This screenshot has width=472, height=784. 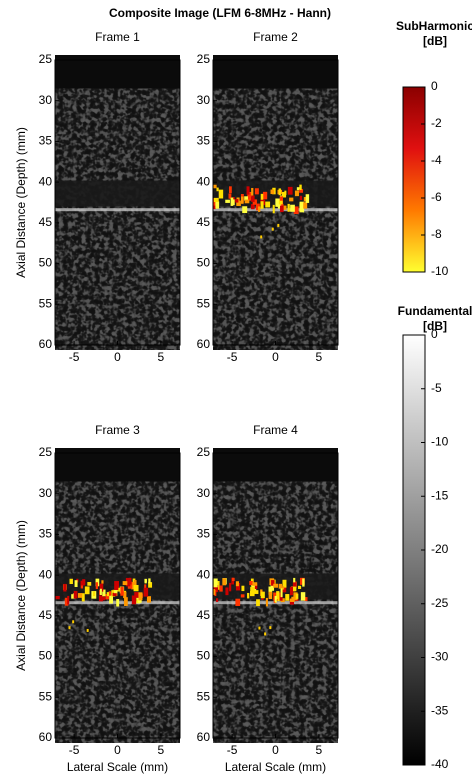 I want to click on colorbar-tick-label: -35, so click(x=440, y=710).